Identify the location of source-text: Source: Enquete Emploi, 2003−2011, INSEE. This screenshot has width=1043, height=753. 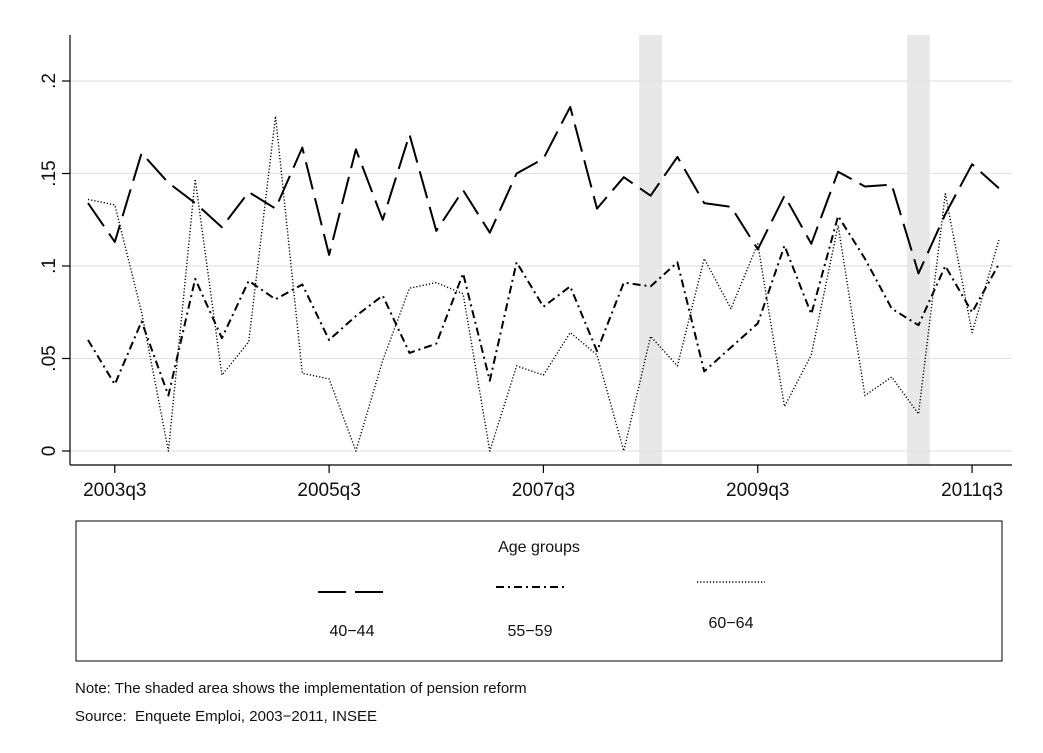
(226, 716).